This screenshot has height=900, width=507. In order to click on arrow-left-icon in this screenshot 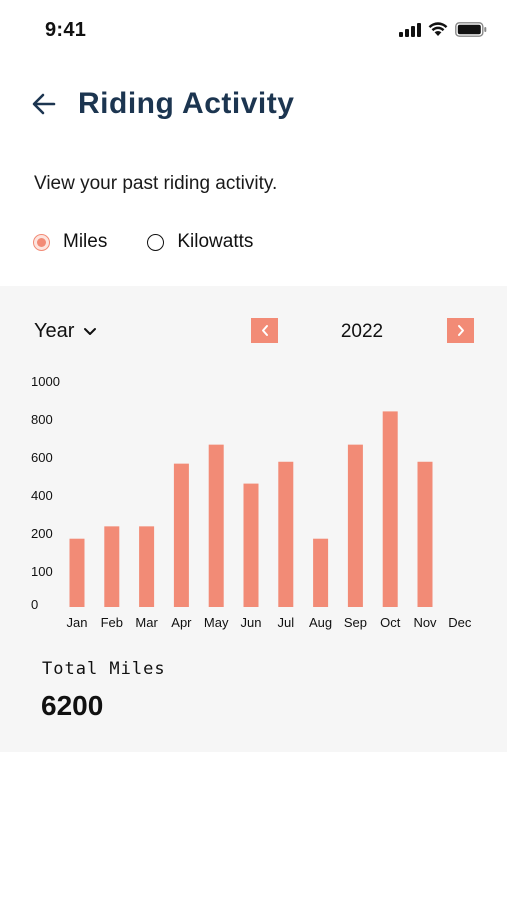, I will do `click(44, 104)`.